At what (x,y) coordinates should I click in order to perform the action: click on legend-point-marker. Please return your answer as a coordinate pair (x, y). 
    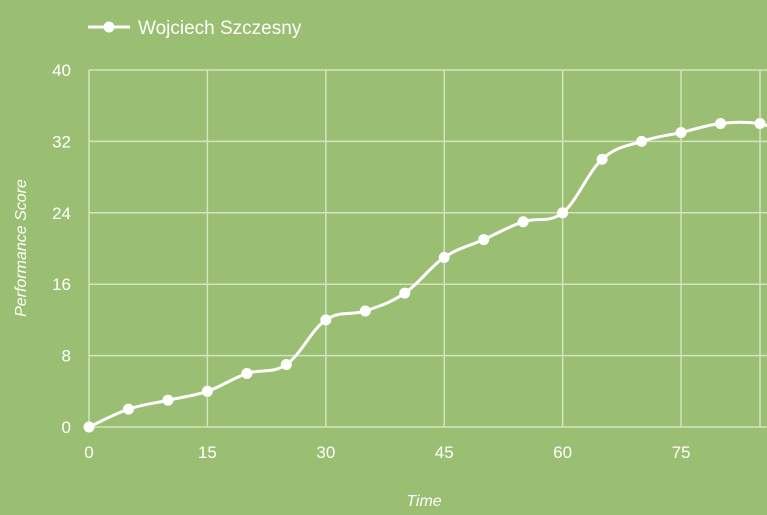
    Looking at the image, I should click on (109, 27).